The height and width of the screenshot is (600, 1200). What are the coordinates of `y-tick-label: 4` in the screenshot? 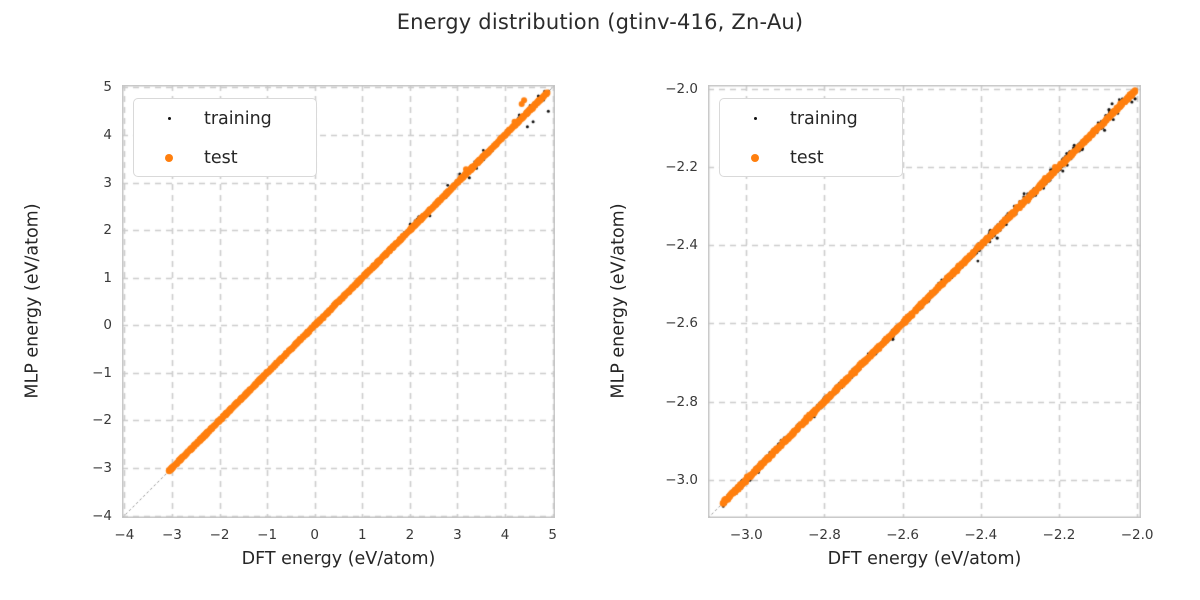 It's located at (107, 134).